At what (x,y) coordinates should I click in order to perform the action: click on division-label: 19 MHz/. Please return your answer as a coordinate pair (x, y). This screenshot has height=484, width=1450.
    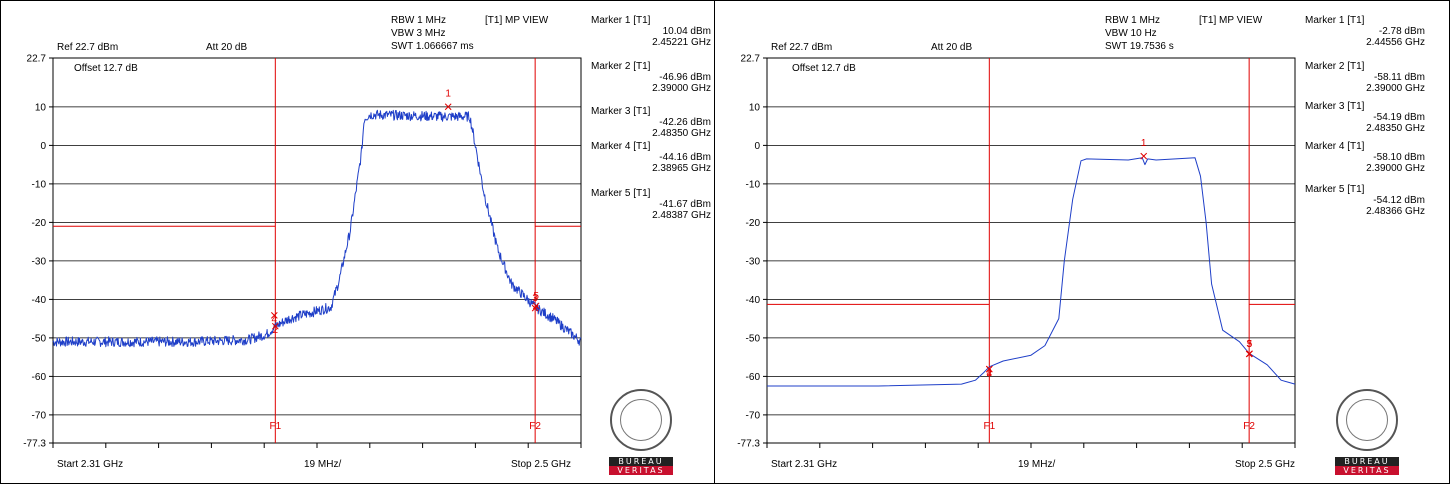
    Looking at the image, I should click on (323, 464).